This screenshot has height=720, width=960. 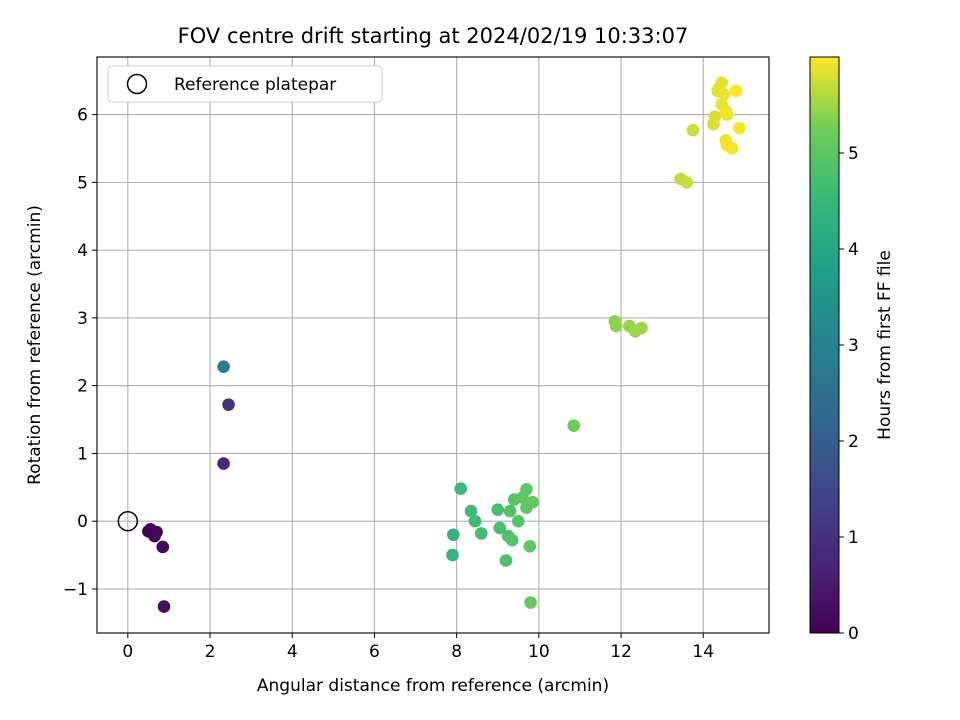 I want to click on y-tick-label: 2, so click(x=82, y=387).